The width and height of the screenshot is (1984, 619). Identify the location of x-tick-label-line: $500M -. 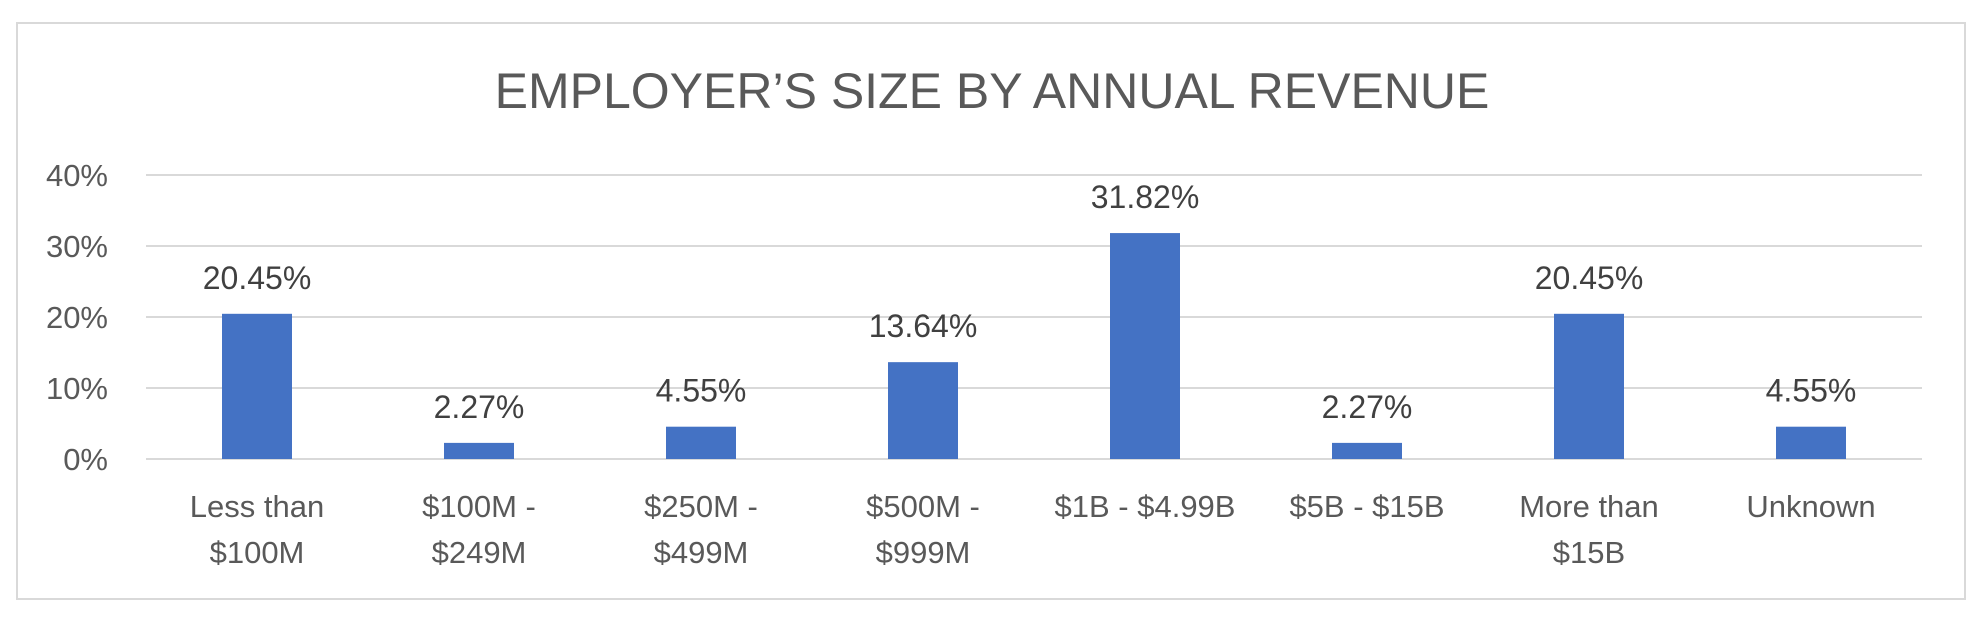
(923, 506).